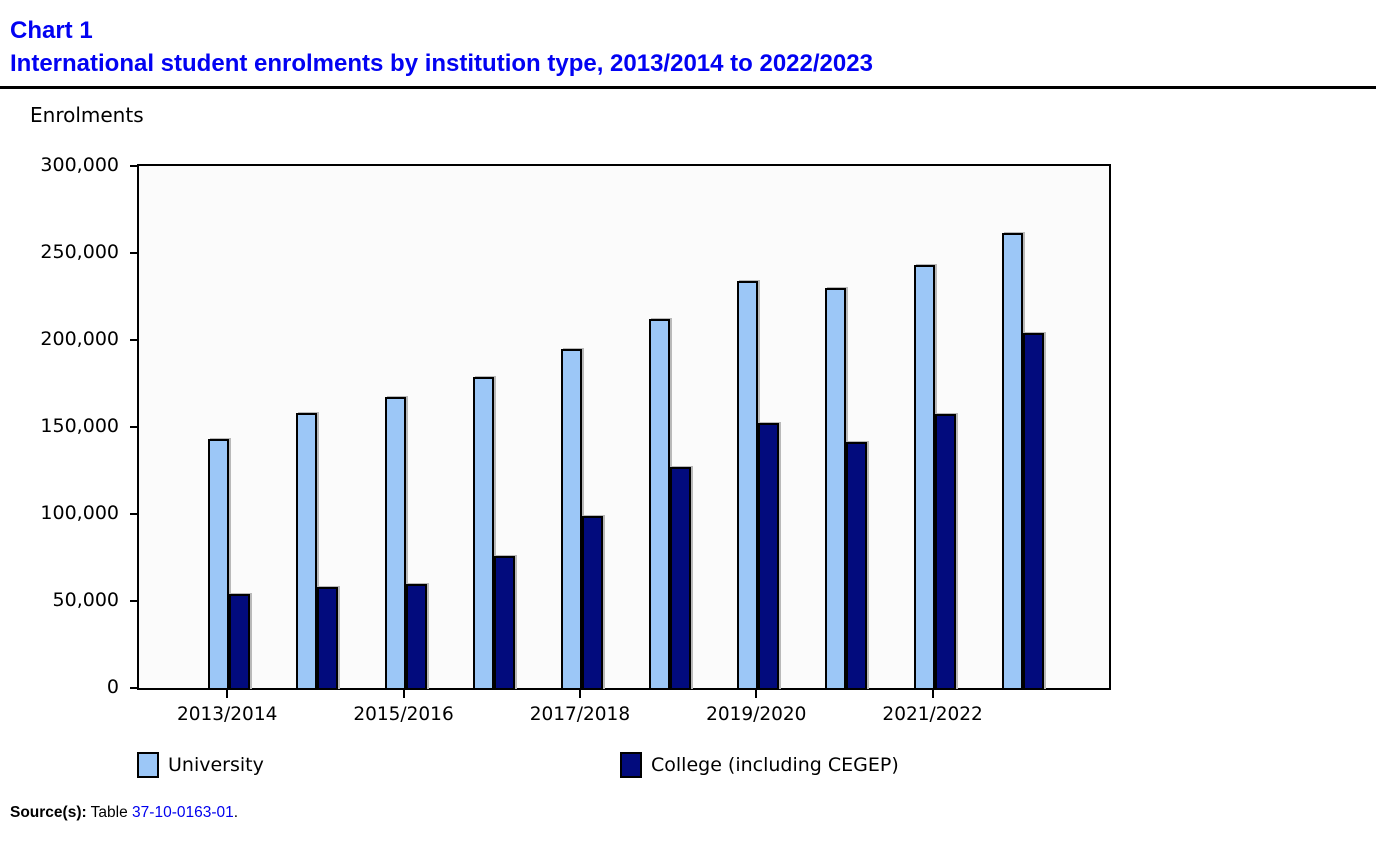 The width and height of the screenshot is (1385, 849). I want to click on y-axis-tick-label: 150,000, so click(79, 426).